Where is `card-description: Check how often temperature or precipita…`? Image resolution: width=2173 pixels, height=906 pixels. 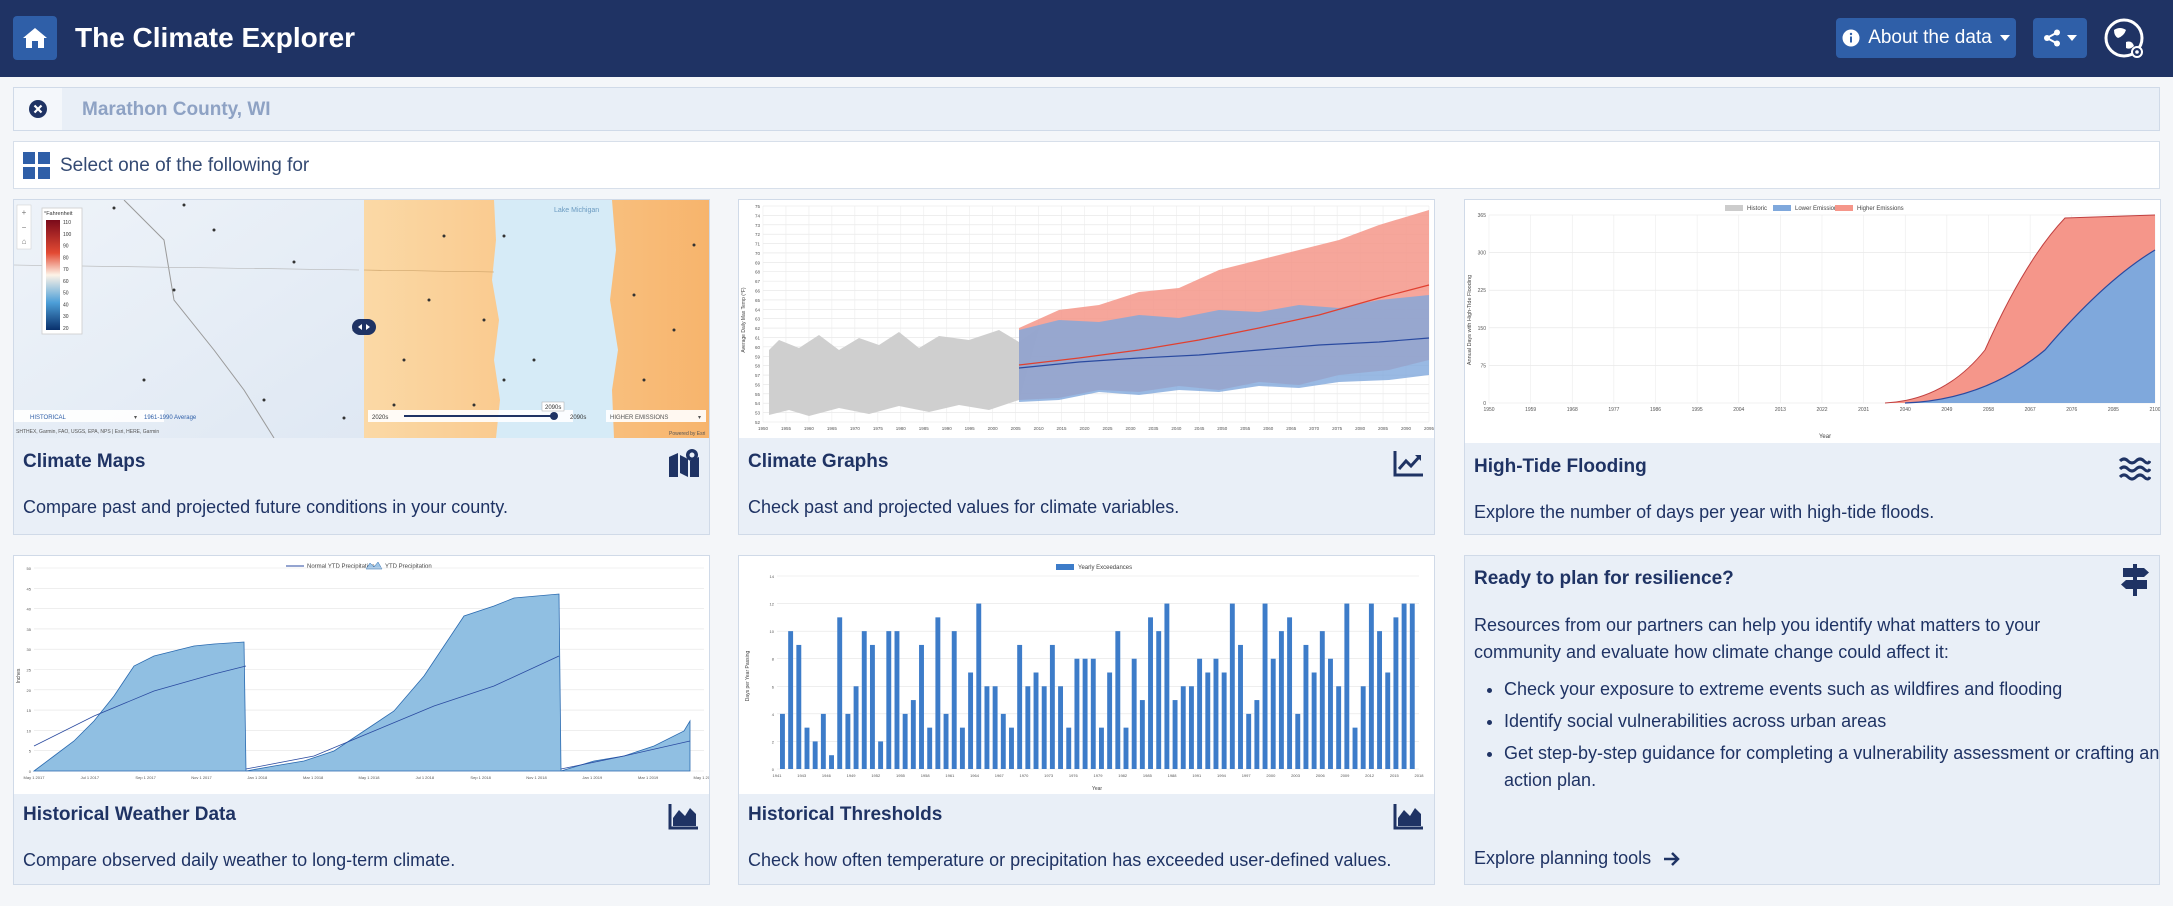
card-description: Check how often temperature or precipita… is located at coordinates (1070, 860).